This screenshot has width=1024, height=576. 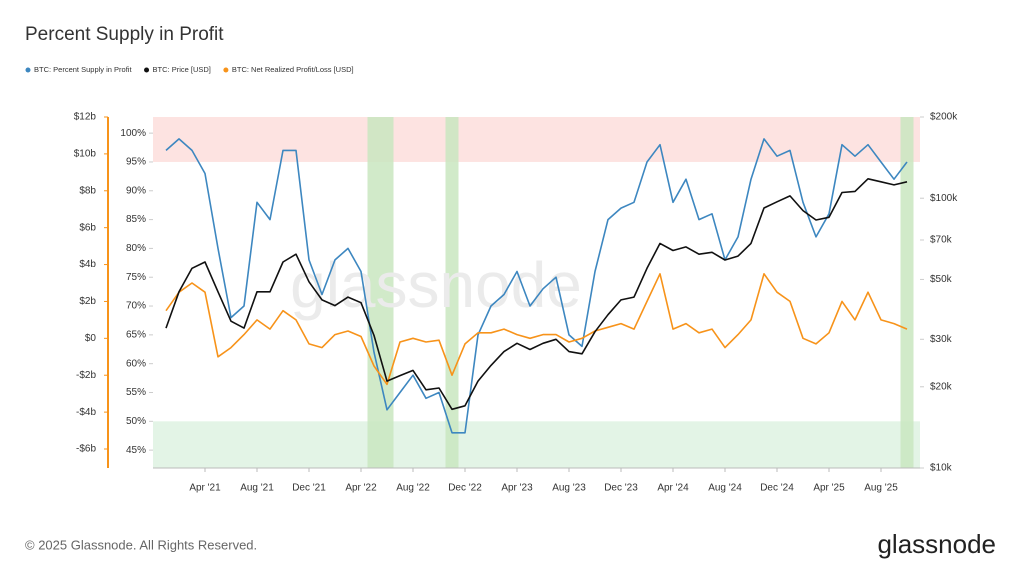 What do you see at coordinates (413, 488) in the screenshot?
I see `x-tick-label: Aug '22` at bounding box center [413, 488].